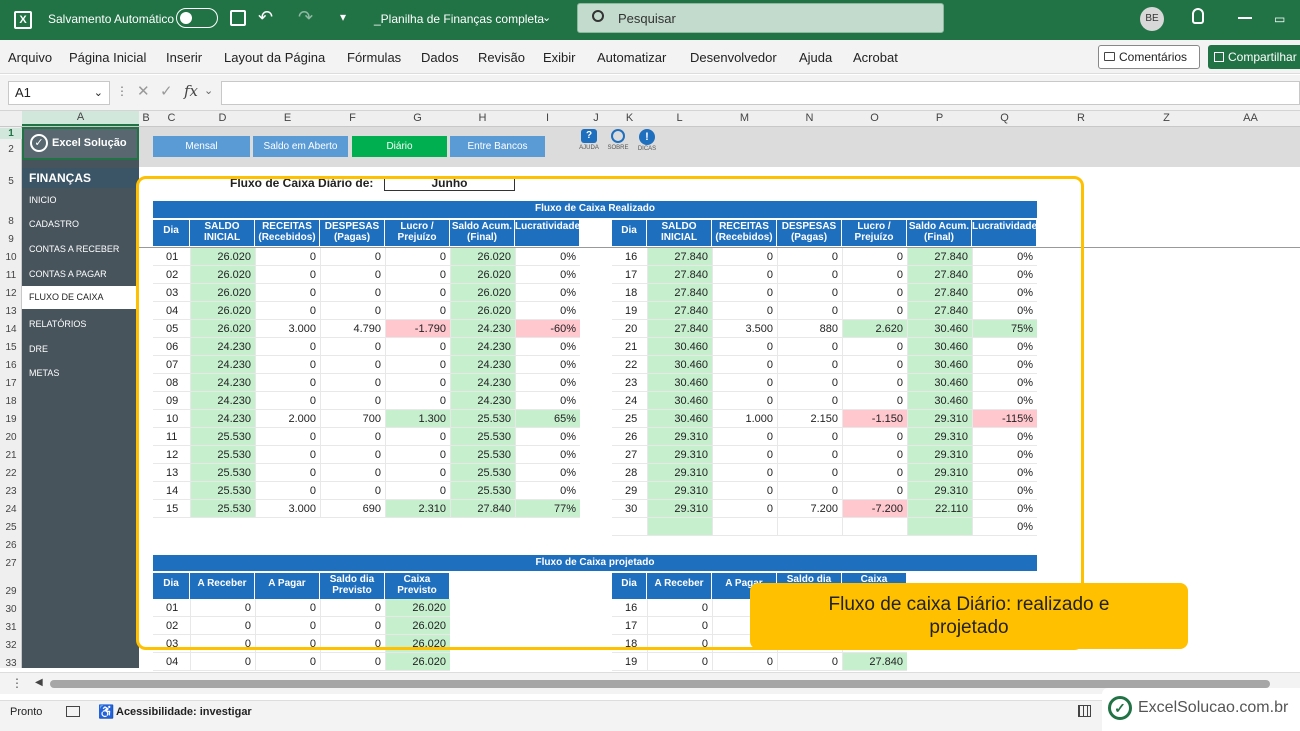  What do you see at coordinates (59, 93) in the screenshot?
I see `name-box: A1 ⌄` at bounding box center [59, 93].